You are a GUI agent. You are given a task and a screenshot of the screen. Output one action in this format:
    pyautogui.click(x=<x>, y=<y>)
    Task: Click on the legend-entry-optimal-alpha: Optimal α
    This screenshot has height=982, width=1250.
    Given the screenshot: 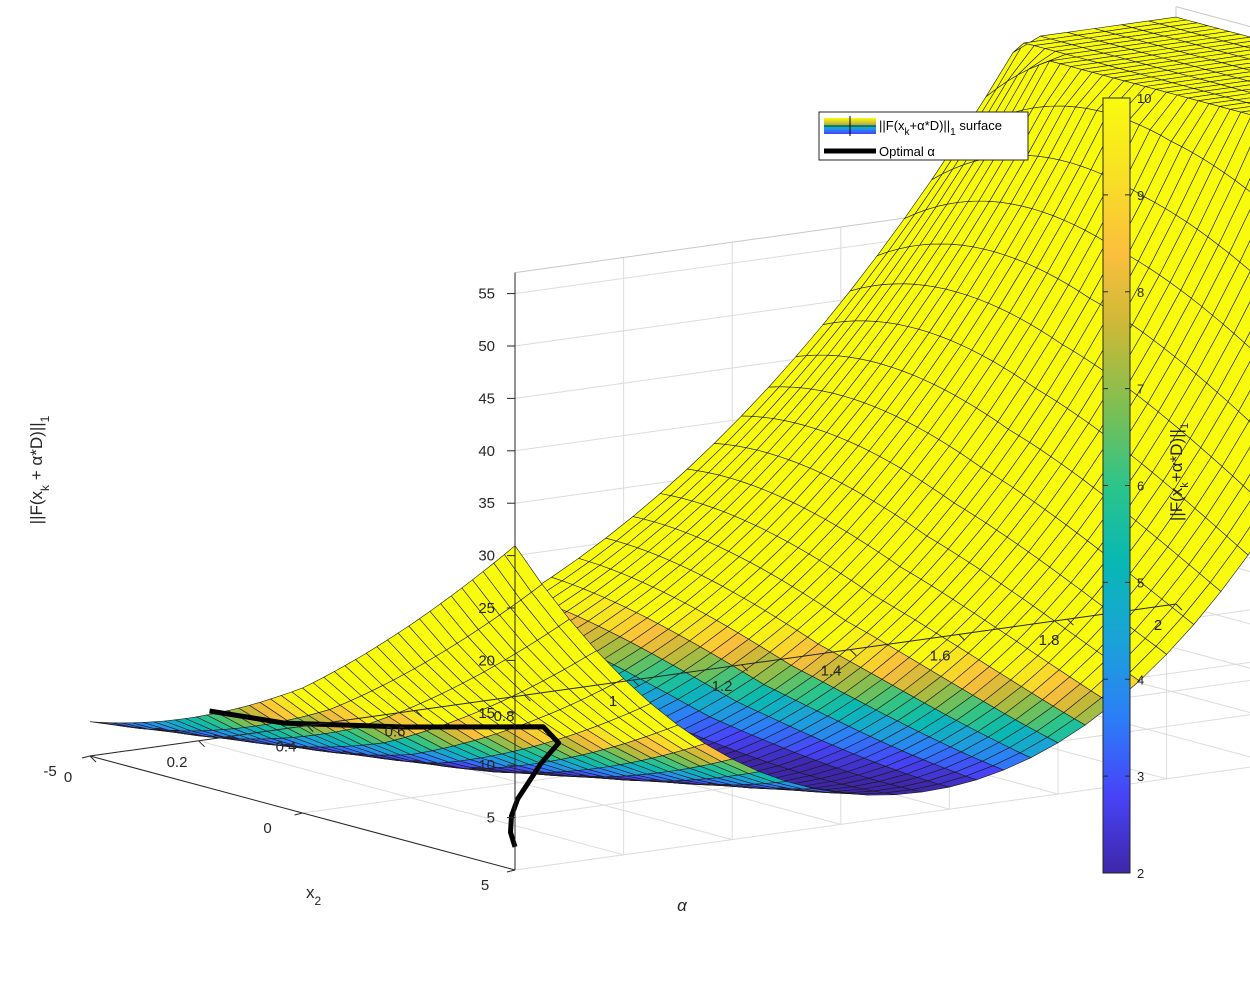 What is the action you would take?
    pyautogui.click(x=879, y=151)
    